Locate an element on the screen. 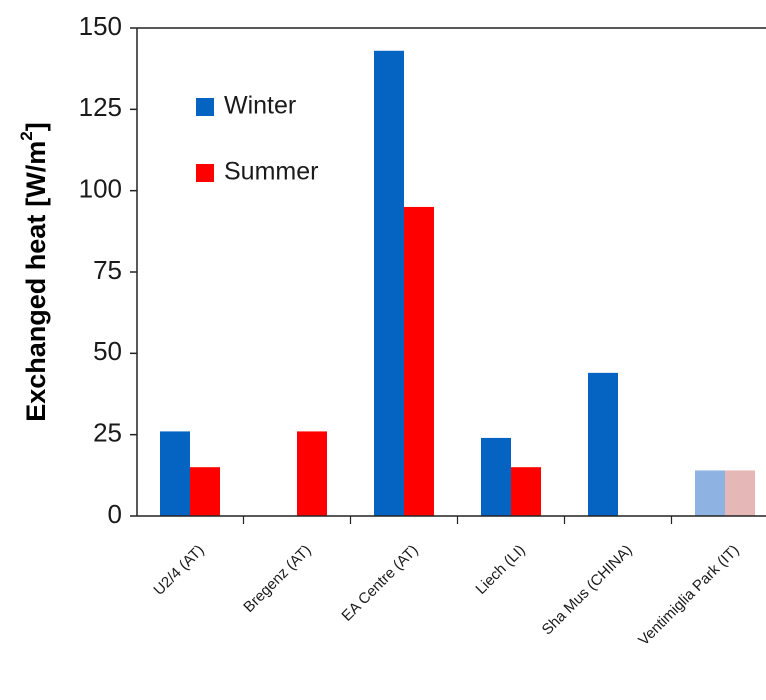  x-category-label: Sha Mus (CHINA) is located at coordinates (587, 590).